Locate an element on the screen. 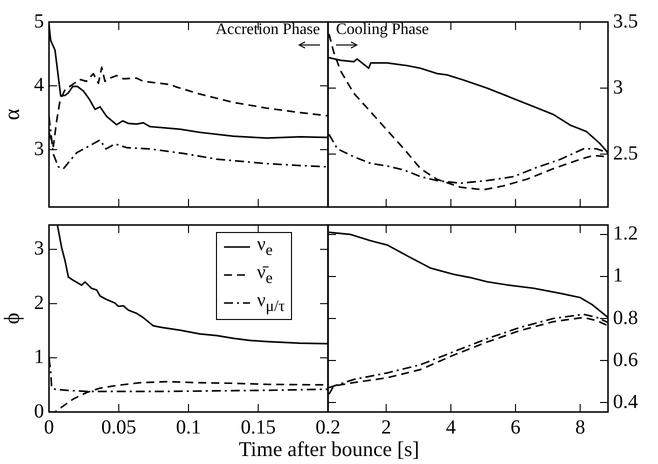  x-tick-label: 0.2 is located at coordinates (328, 427).